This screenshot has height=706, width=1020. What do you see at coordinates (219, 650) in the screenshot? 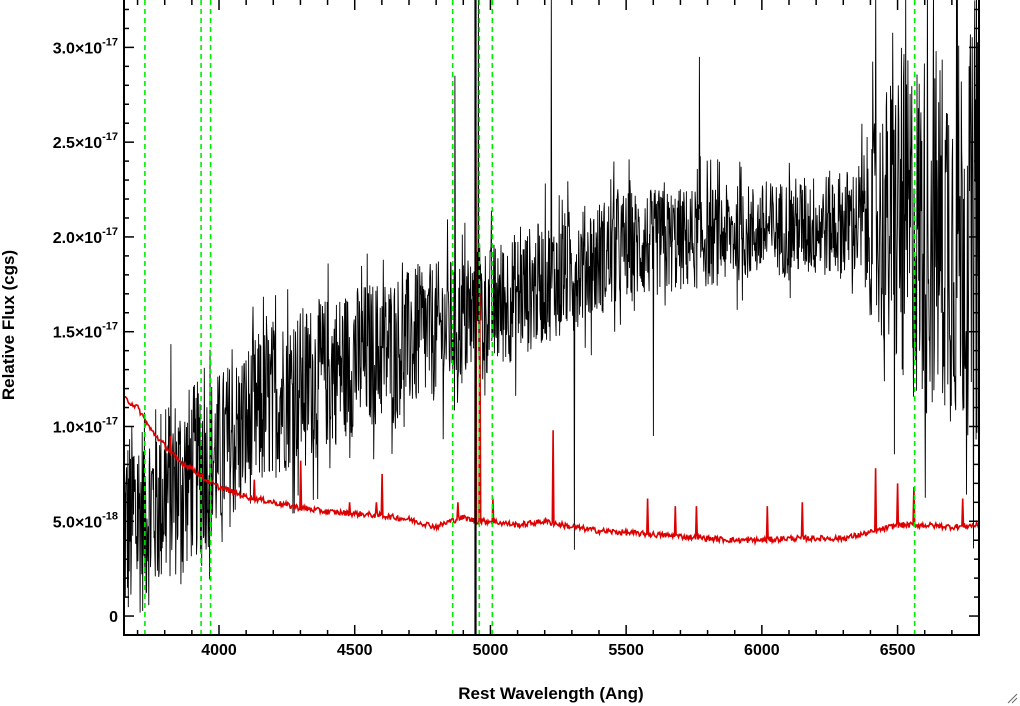
I see `x-tick-label: 4000` at bounding box center [219, 650].